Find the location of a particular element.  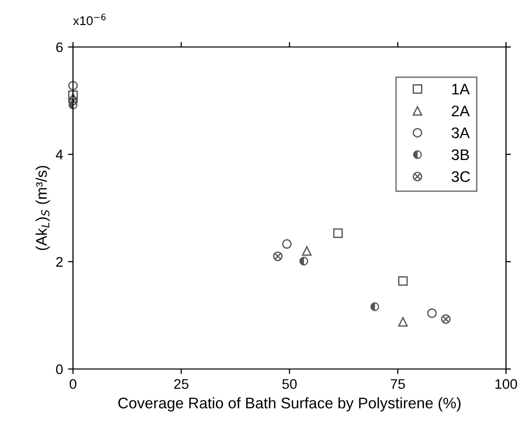

y-axis-title: (Ak$_{L}$)$_{S}$ (m³/s) is located at coordinates (43, 208).